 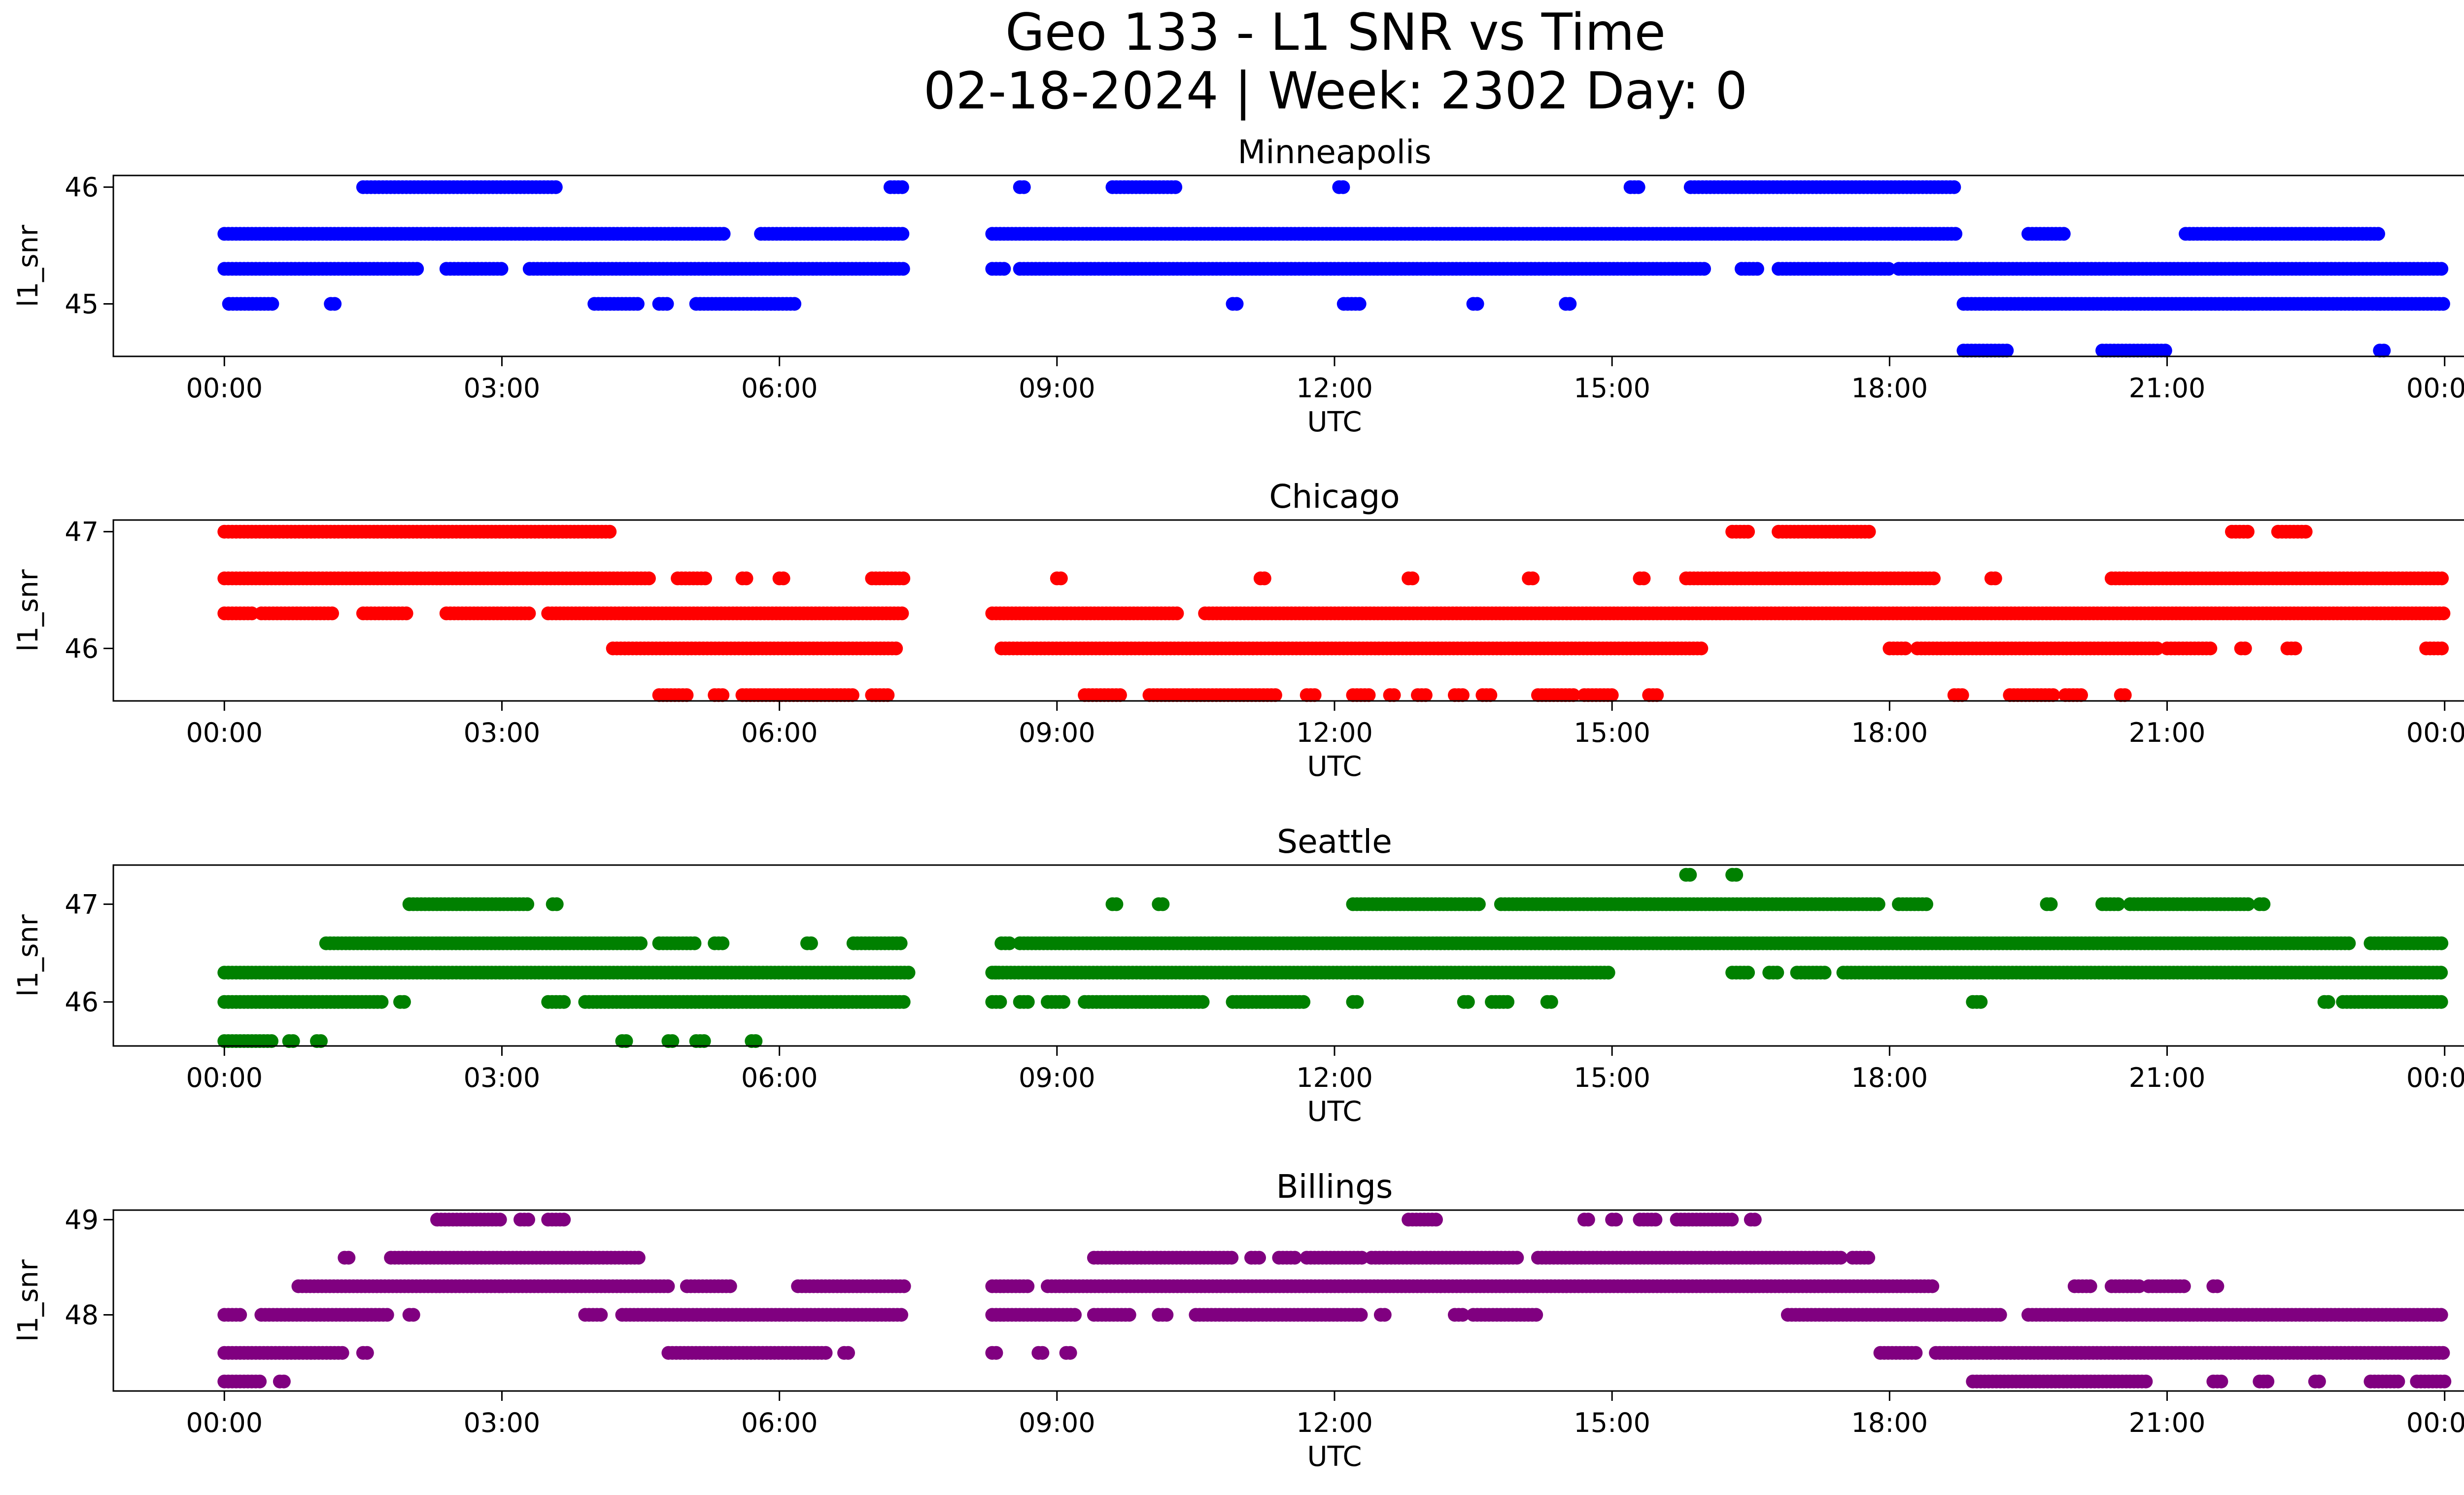 What do you see at coordinates (82, 904) in the screenshot?
I see `y-tick-label: 47` at bounding box center [82, 904].